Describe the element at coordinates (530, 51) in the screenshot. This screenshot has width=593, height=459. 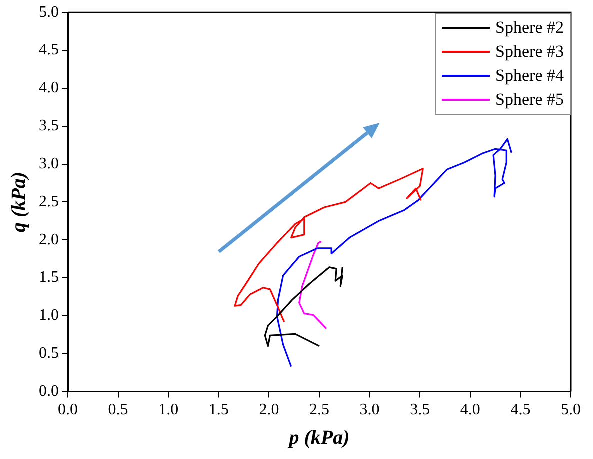
I see `legend-label: Sphere #3` at that location.